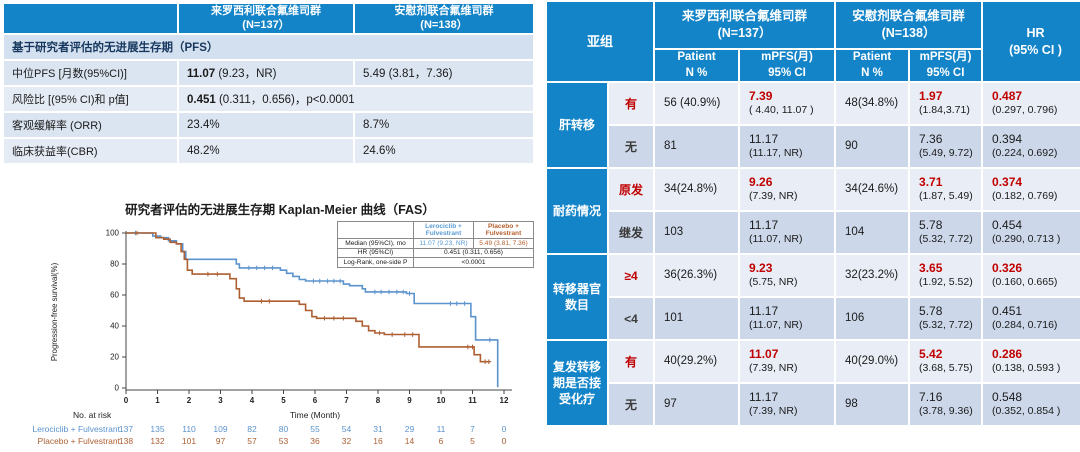 The image size is (1080, 452). What do you see at coordinates (787, 276) in the screenshot?
I see `mpfs-arm1: 9.23 (5.75, NR)` at bounding box center [787, 276].